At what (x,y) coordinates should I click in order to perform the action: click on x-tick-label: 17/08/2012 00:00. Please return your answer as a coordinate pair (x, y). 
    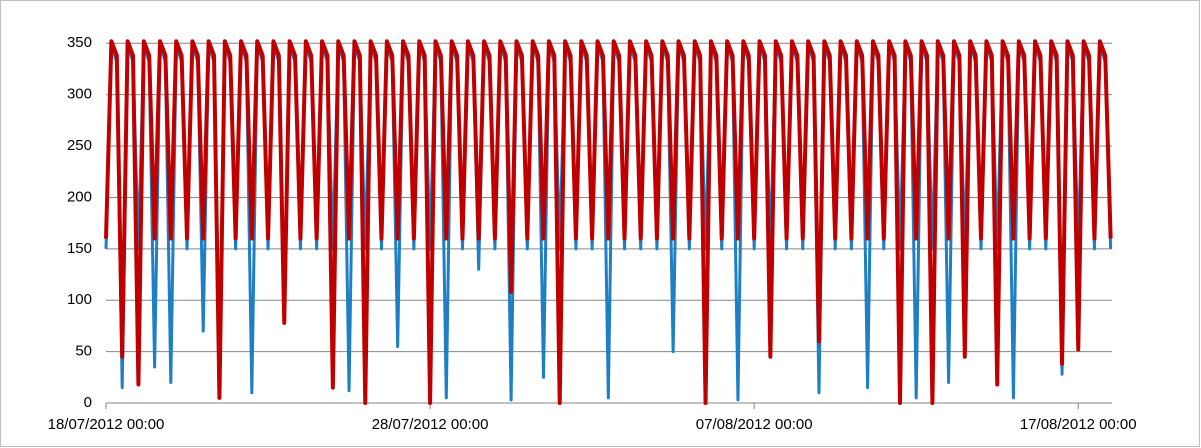
    Looking at the image, I should click on (1078, 424).